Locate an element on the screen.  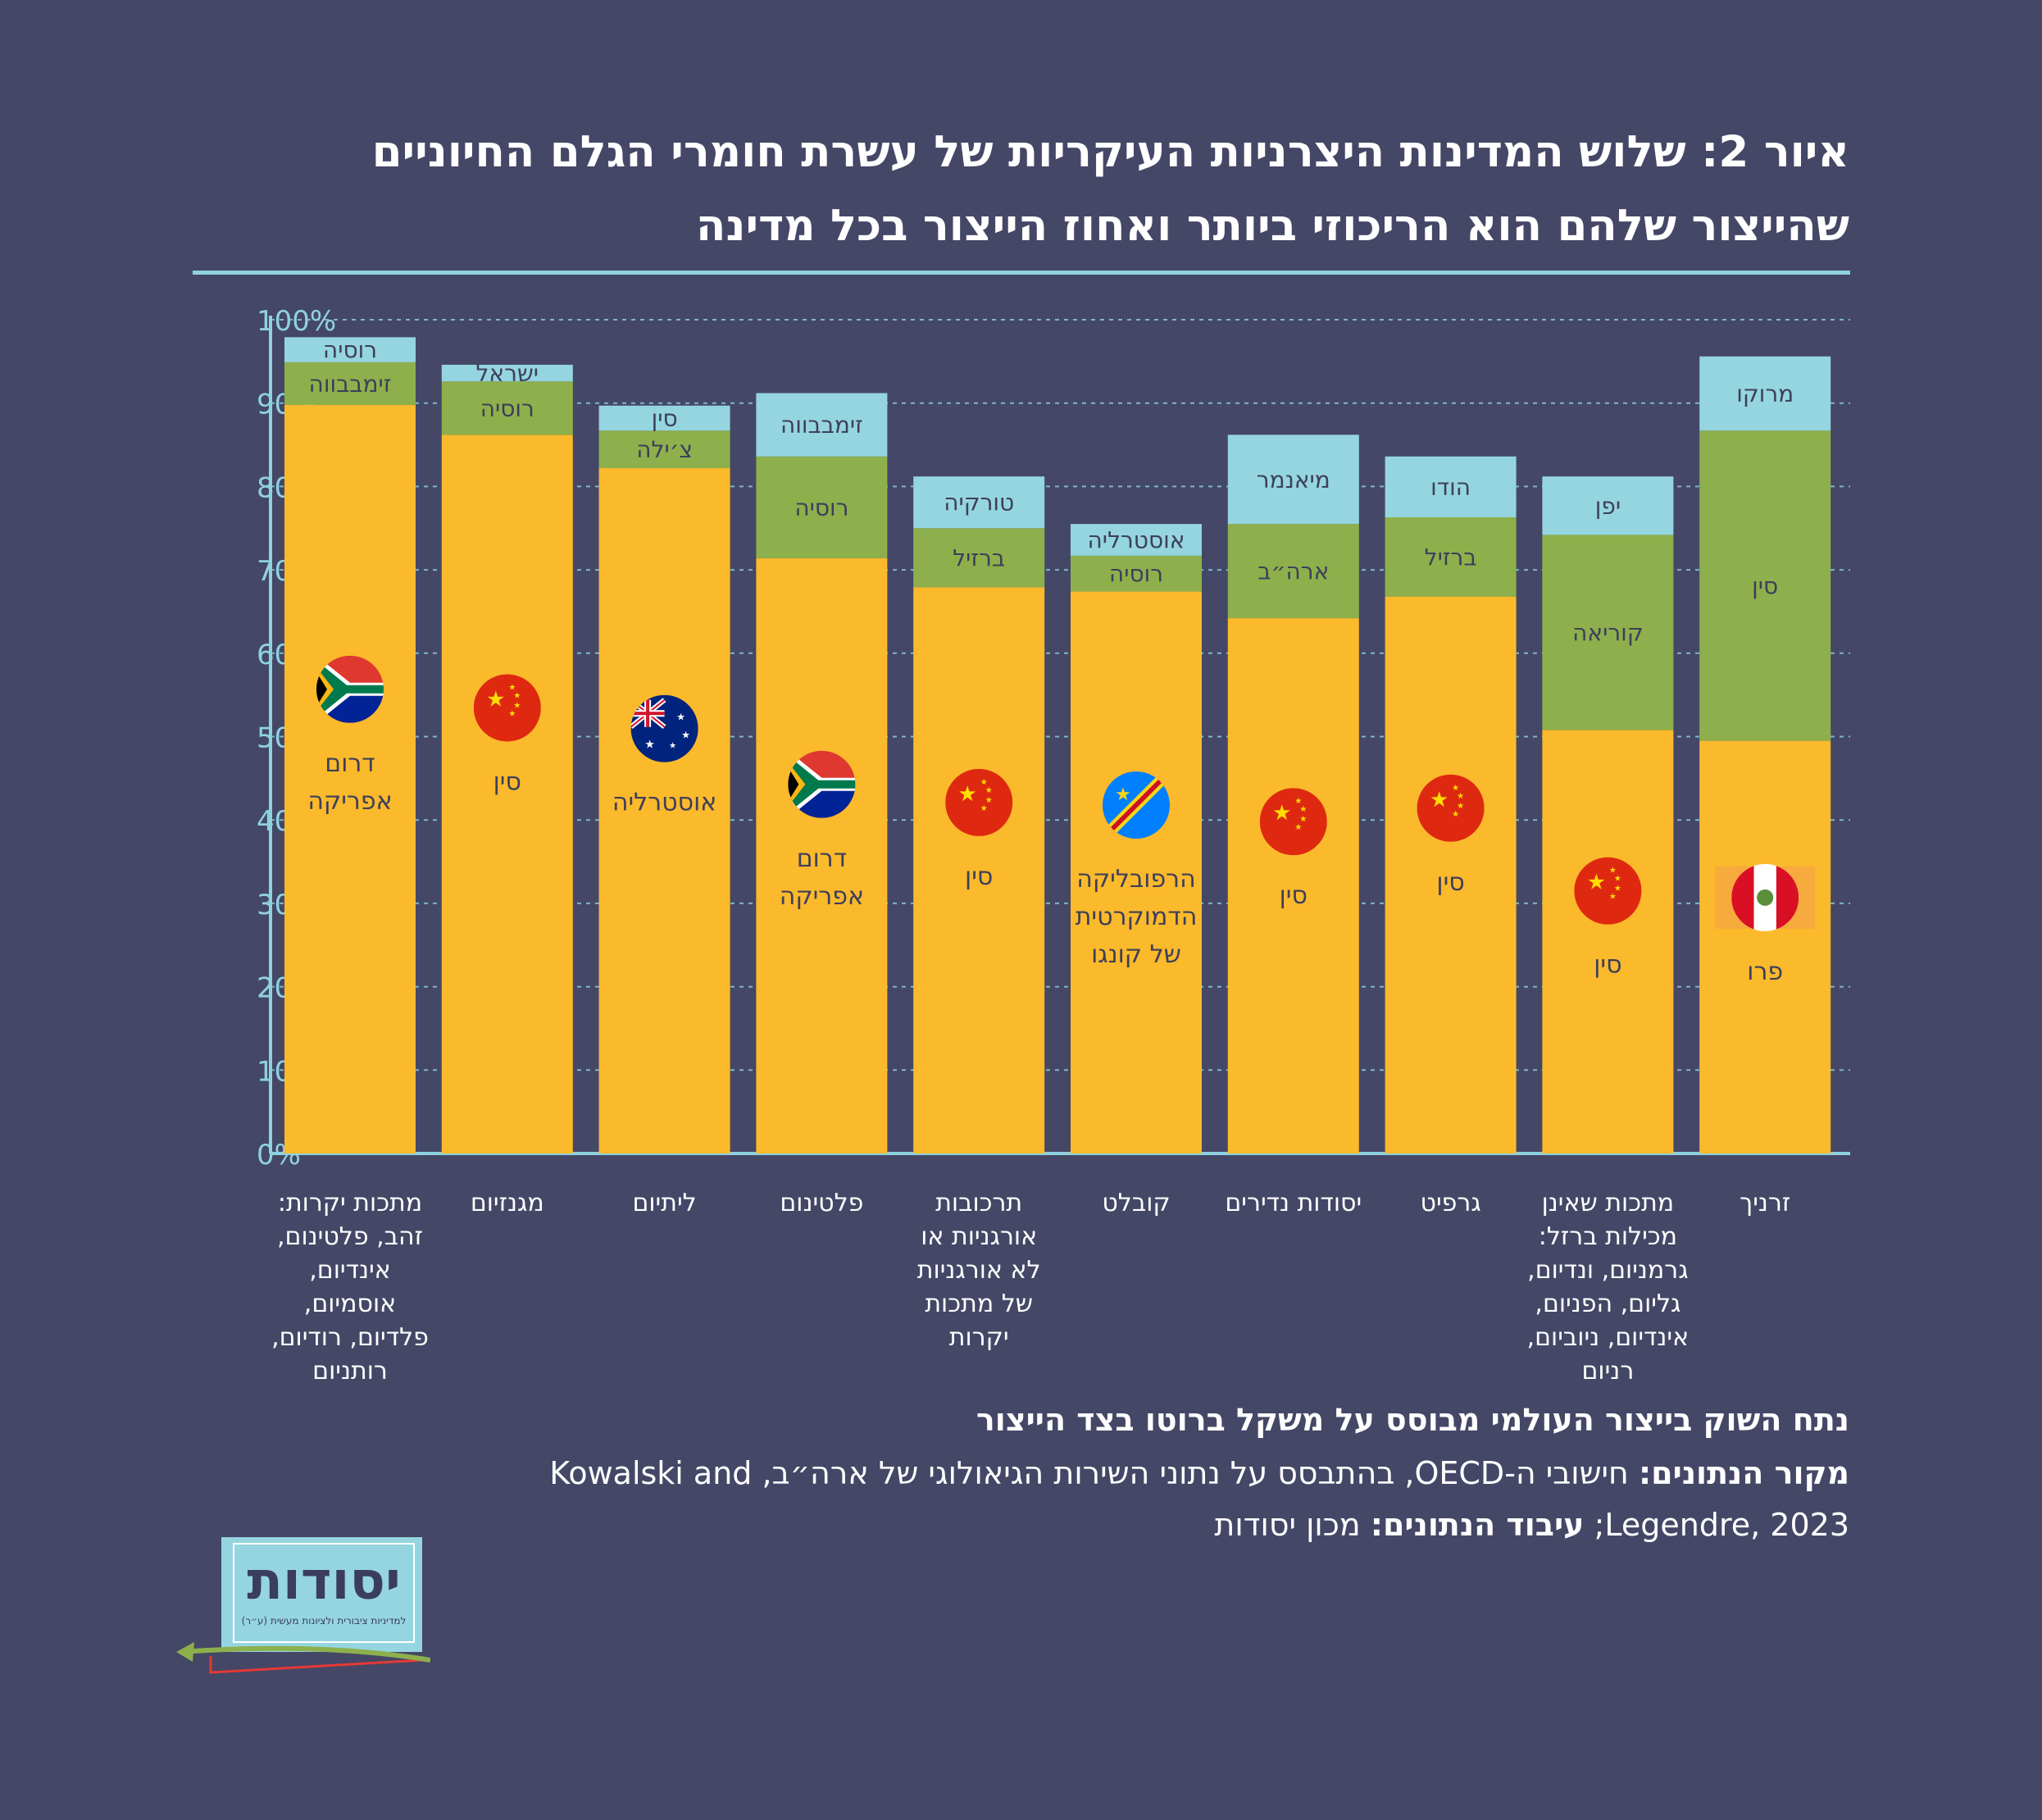
first-producer-label: דרום is located at coordinates (822, 858).